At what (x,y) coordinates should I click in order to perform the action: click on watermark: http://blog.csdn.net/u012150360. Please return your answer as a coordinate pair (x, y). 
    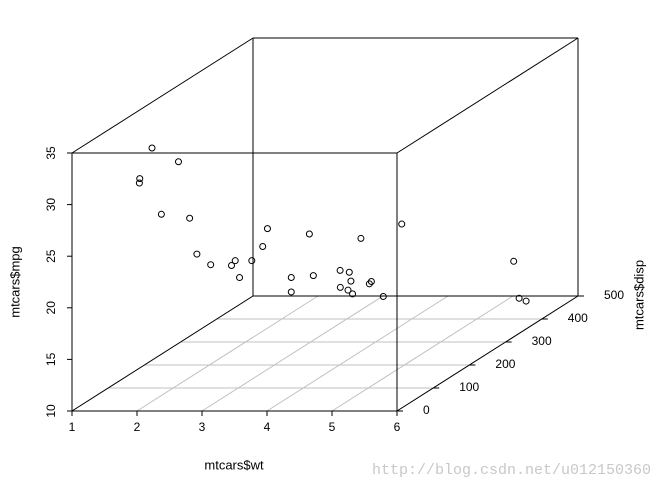
    Looking at the image, I should click on (511, 470).